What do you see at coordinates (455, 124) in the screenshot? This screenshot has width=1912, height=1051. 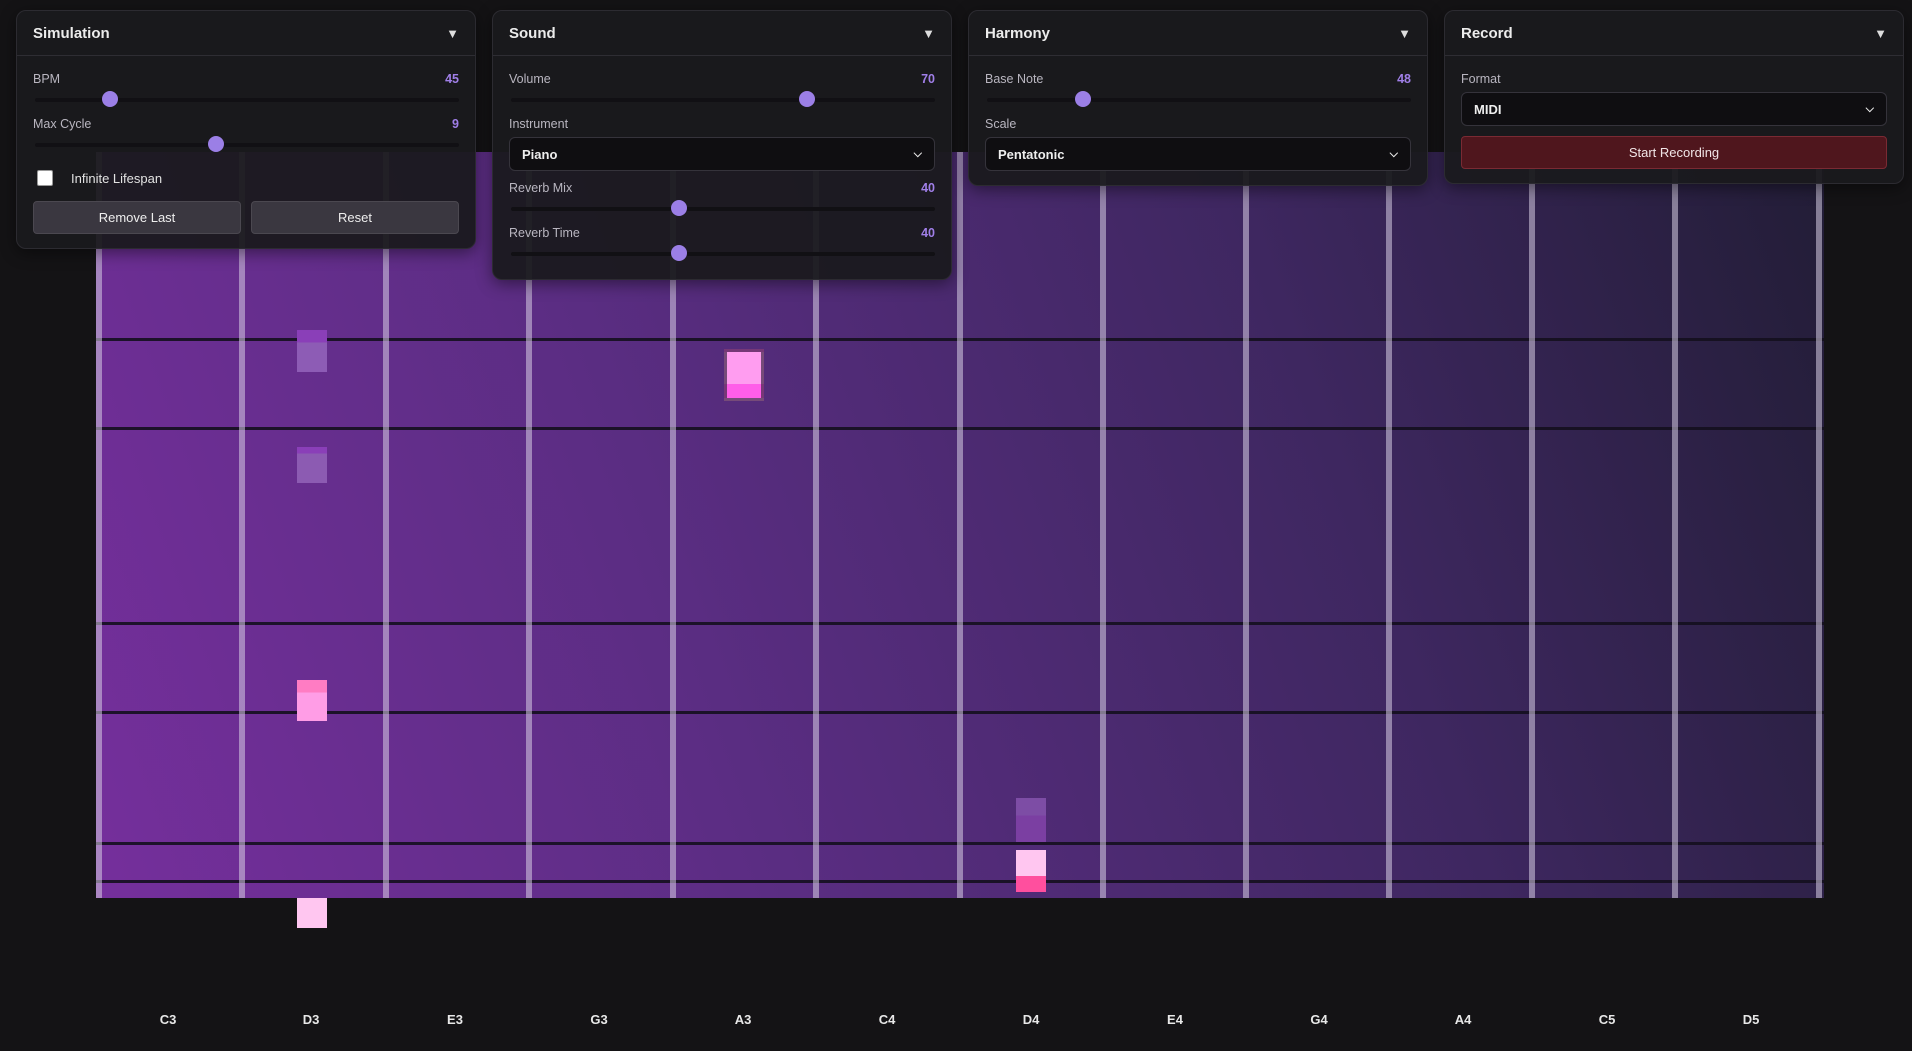 I see `max-cycle-value: 9` at bounding box center [455, 124].